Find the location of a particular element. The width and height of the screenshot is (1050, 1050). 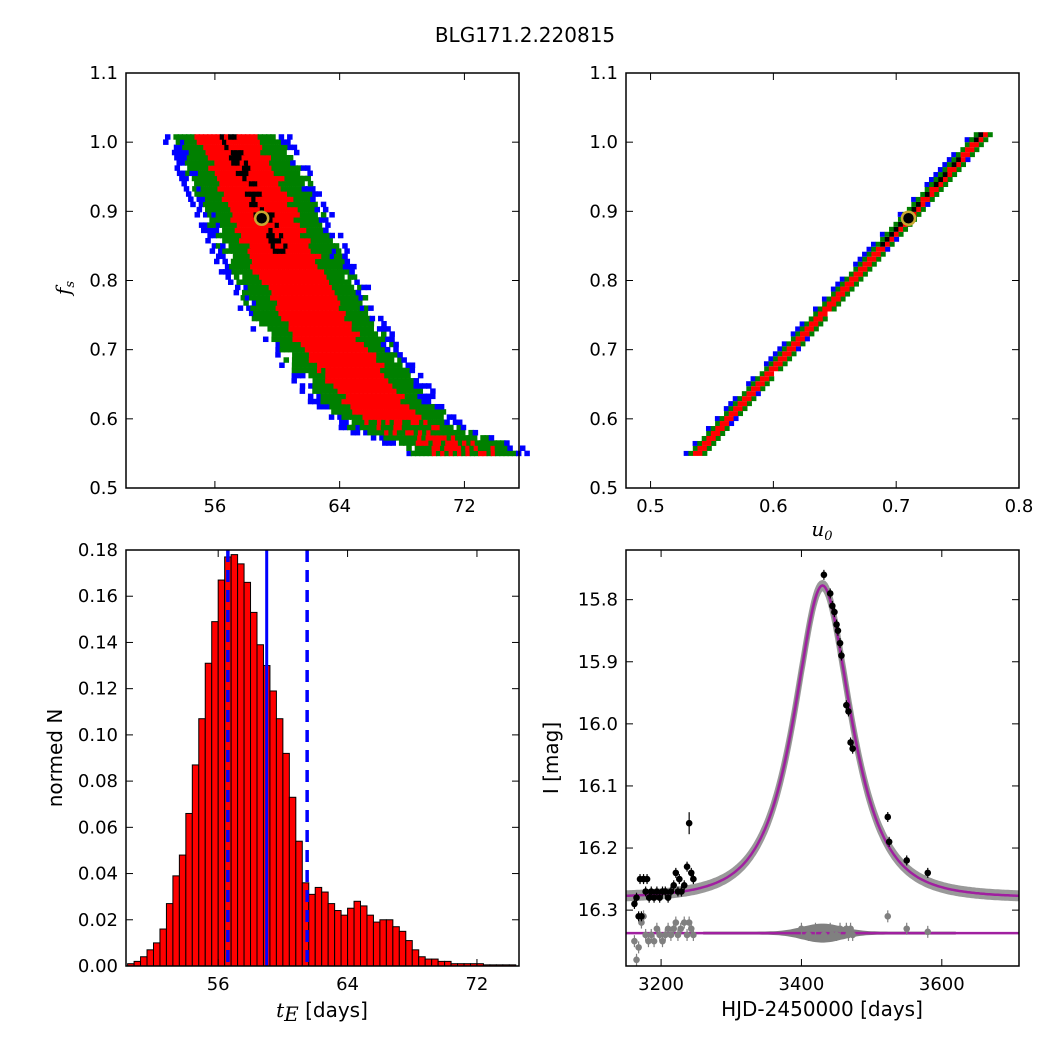

te-histogram-ytick-label: 0.12 is located at coordinates (98, 689).